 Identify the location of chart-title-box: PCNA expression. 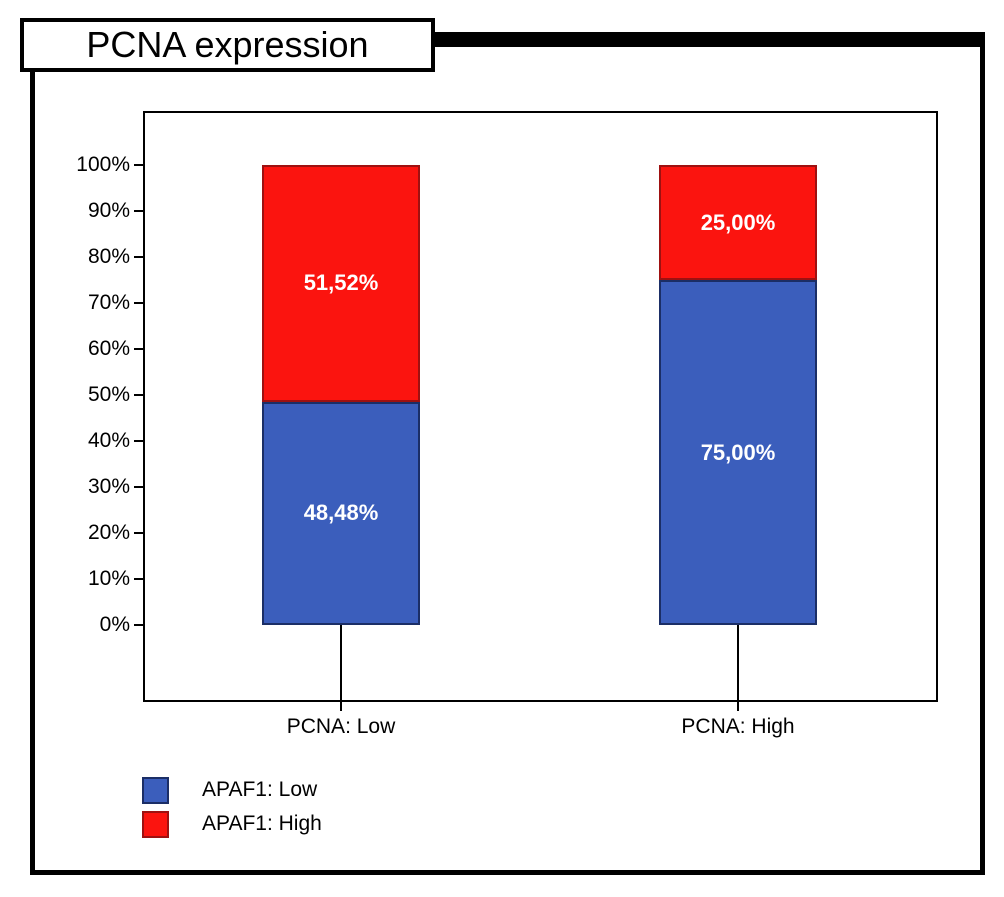
(227, 45).